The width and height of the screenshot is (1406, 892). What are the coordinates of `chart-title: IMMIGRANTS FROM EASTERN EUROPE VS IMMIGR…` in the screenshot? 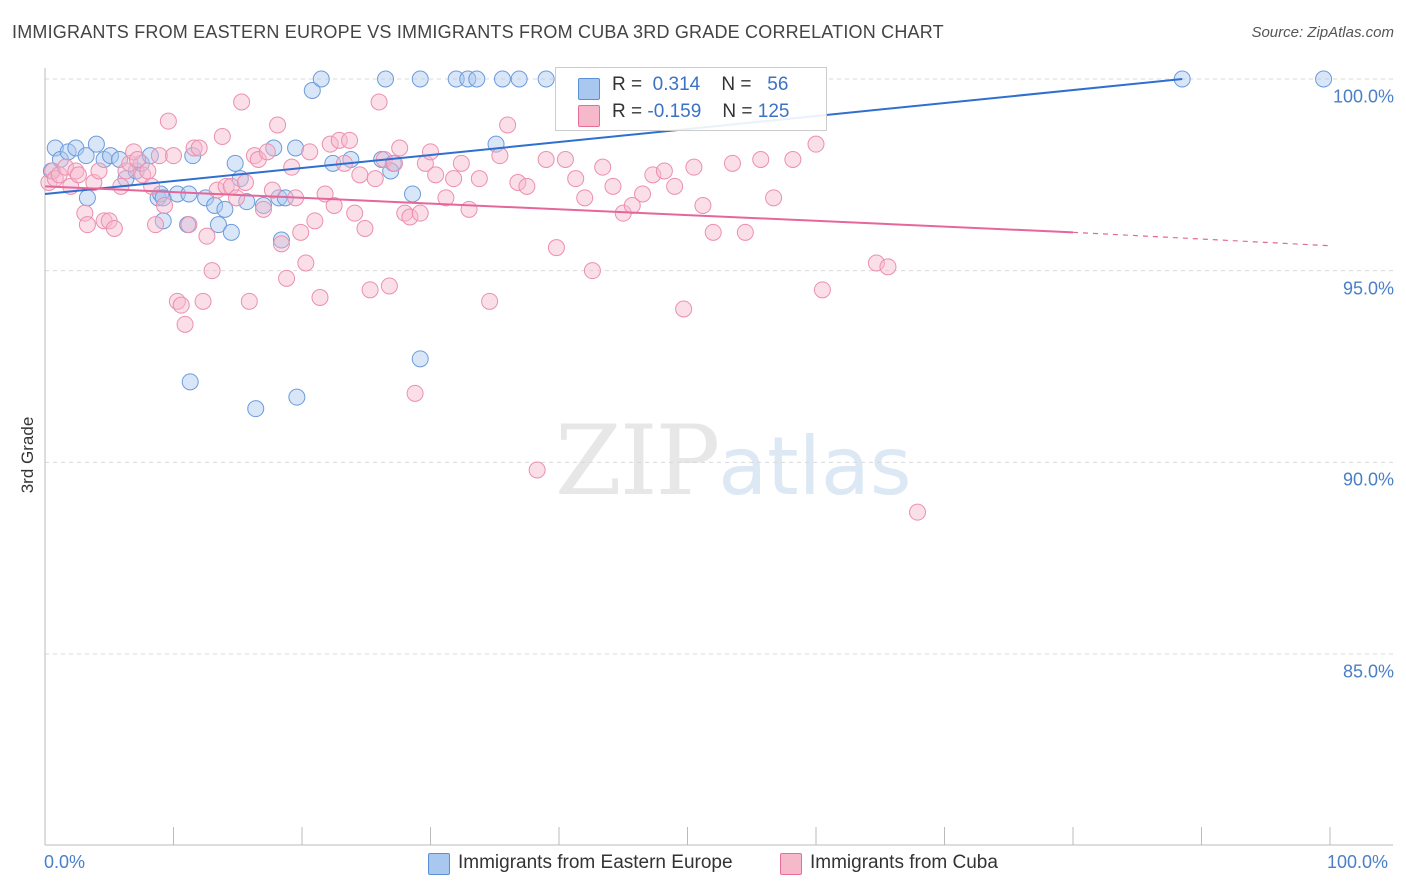 It's located at (478, 32).